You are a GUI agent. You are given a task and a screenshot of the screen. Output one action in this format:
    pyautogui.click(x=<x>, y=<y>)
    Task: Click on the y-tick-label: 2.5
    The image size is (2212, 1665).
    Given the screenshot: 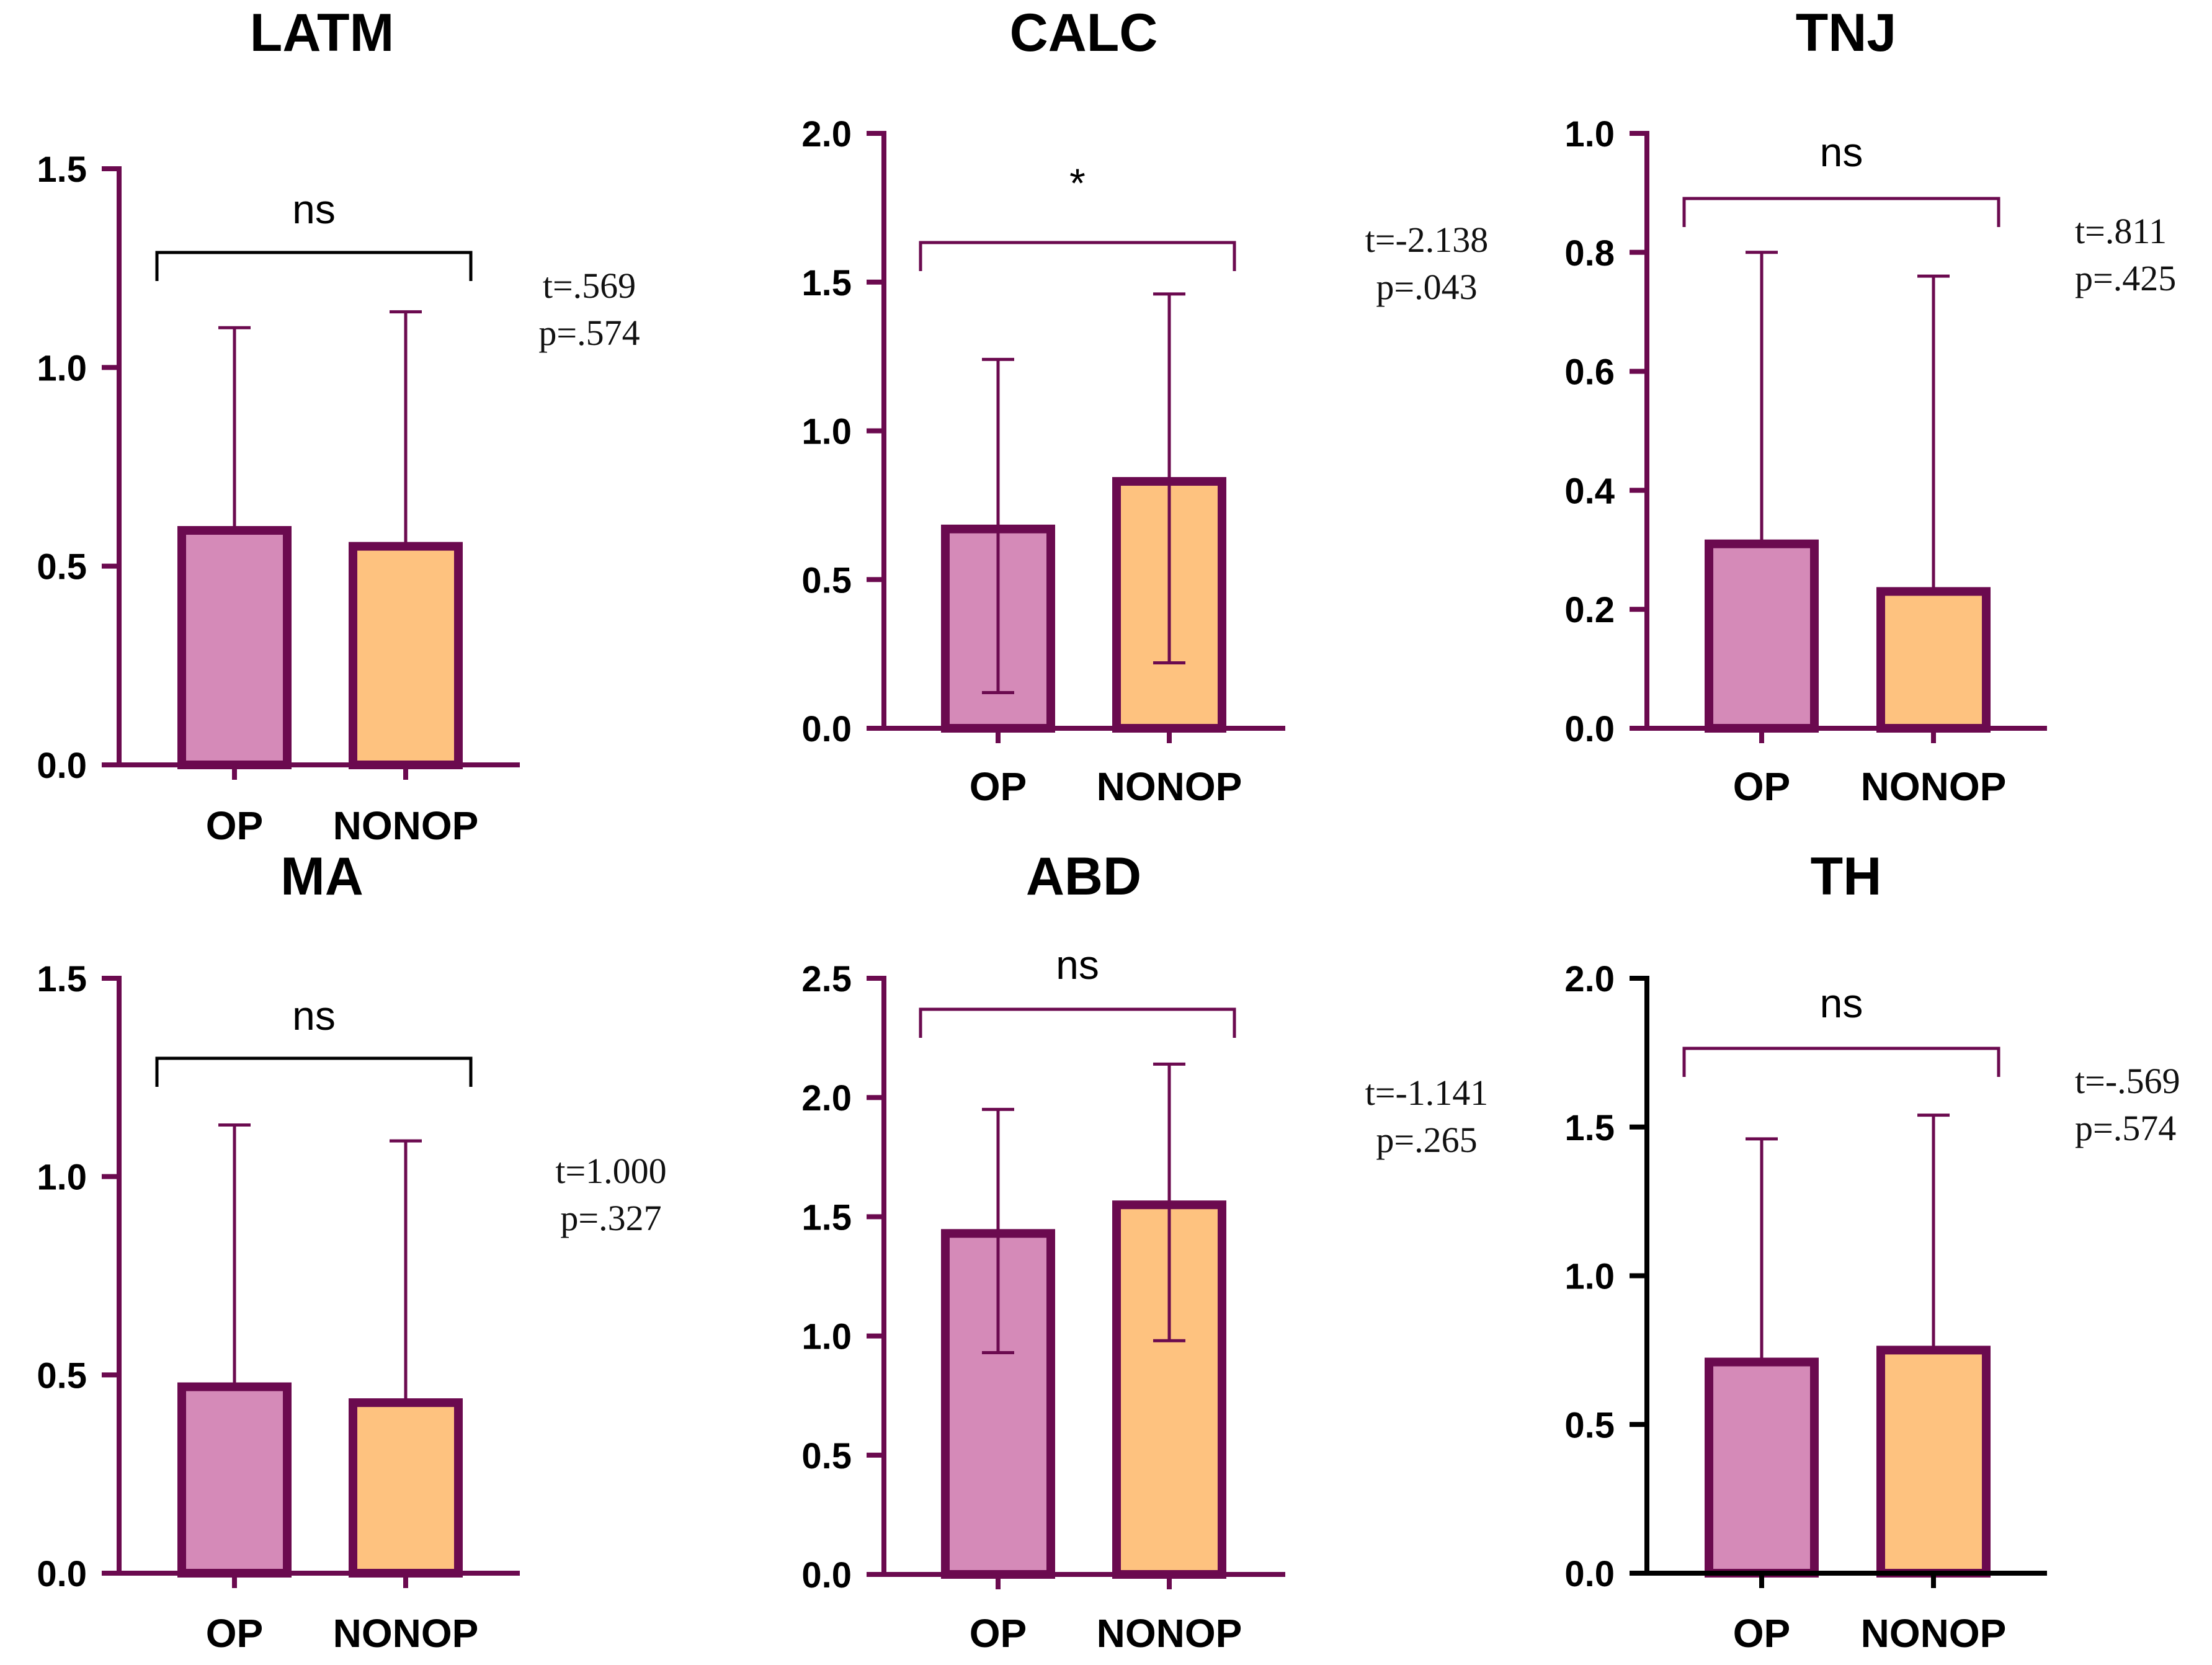 What is the action you would take?
    pyautogui.click(x=826, y=979)
    